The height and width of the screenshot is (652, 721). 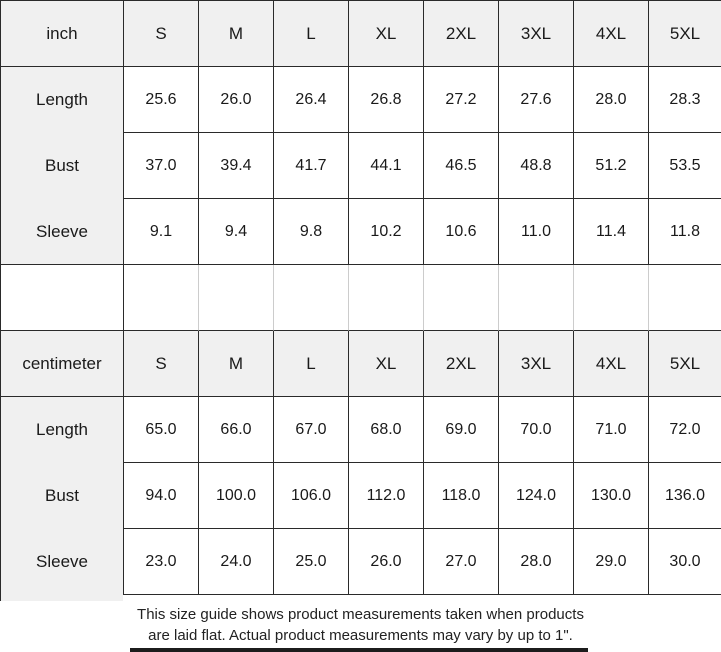 I want to click on table-row-centimeter-header: centimeter S M L XL 2XL 3XL 4XL 5XL, so click(x=361, y=364).